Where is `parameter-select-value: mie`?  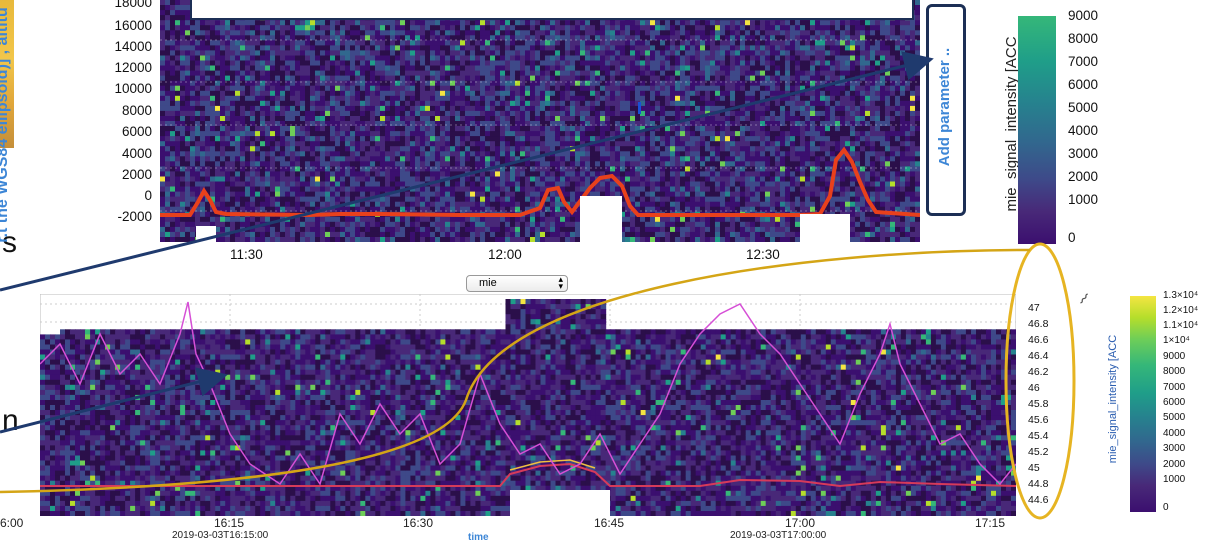 parameter-select-value: mie is located at coordinates (488, 283).